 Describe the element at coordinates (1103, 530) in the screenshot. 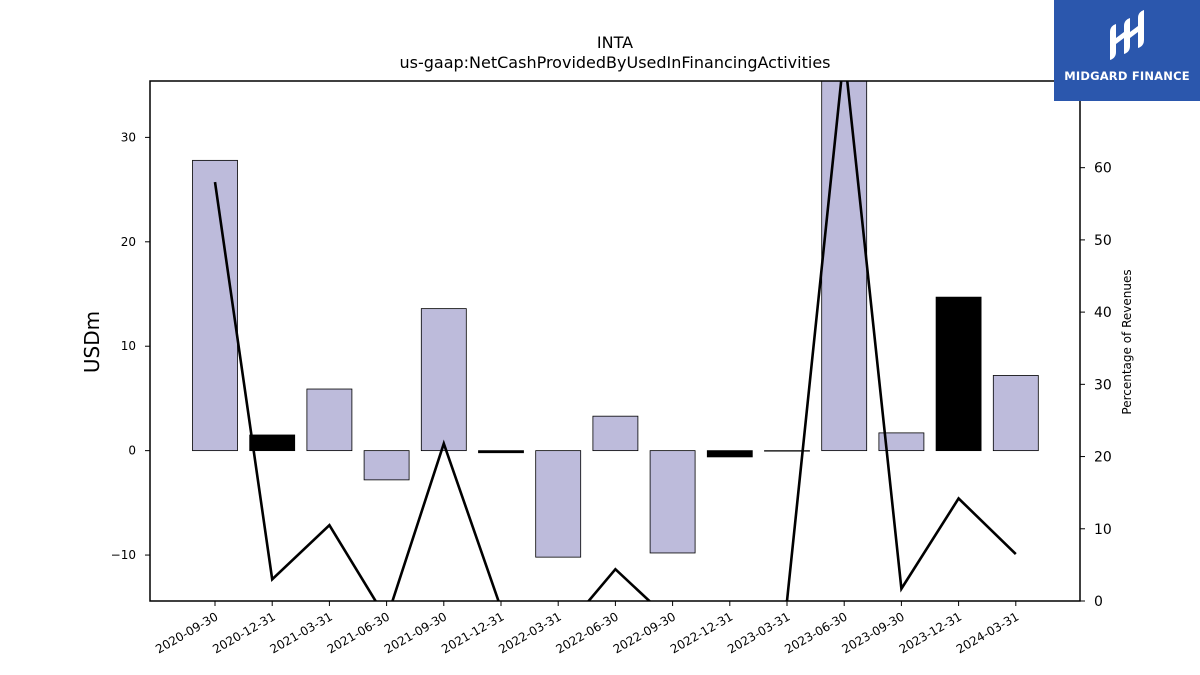

I see `y2-tick-label: 10` at that location.